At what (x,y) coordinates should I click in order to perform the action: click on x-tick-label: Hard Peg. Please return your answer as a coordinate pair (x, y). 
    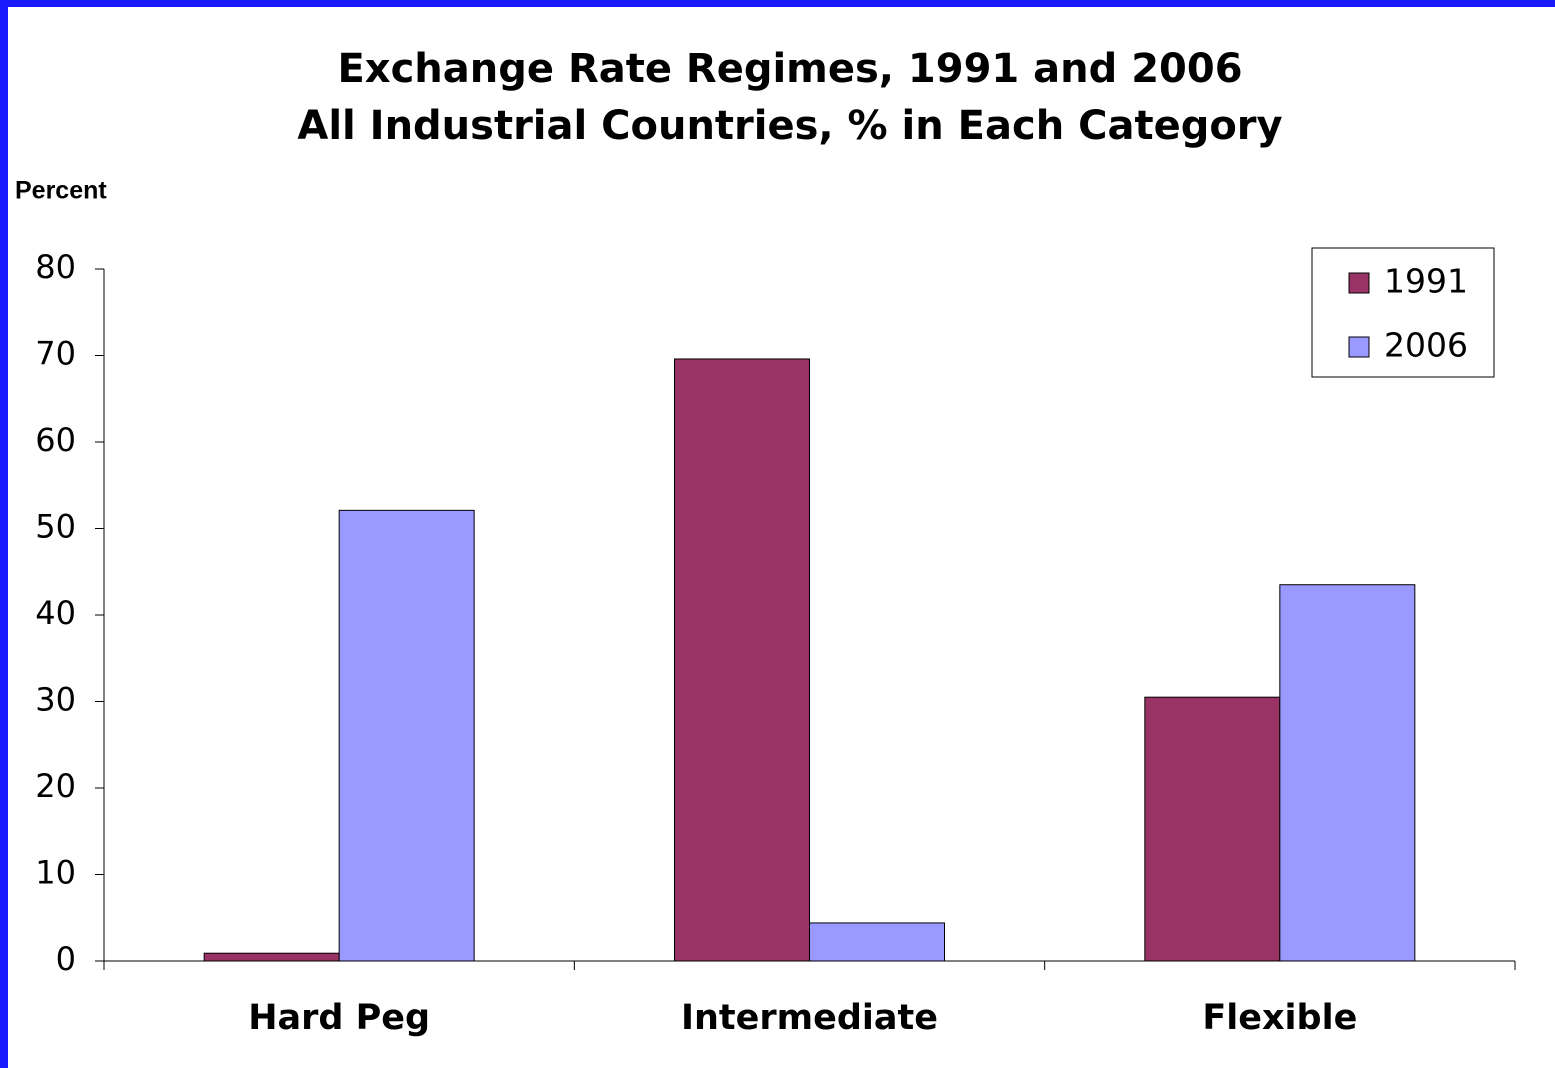
    Looking at the image, I should click on (339, 1018).